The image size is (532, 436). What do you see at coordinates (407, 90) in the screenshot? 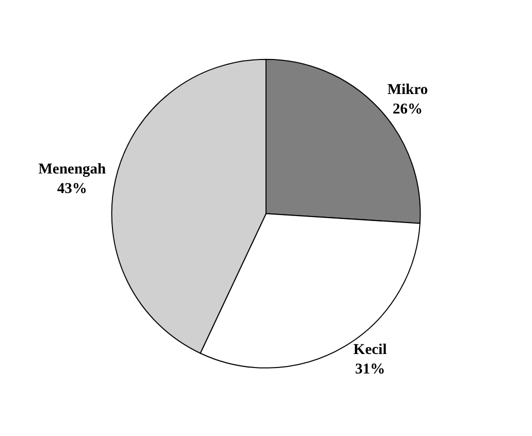
I see `slice-label: Mikro` at bounding box center [407, 90].